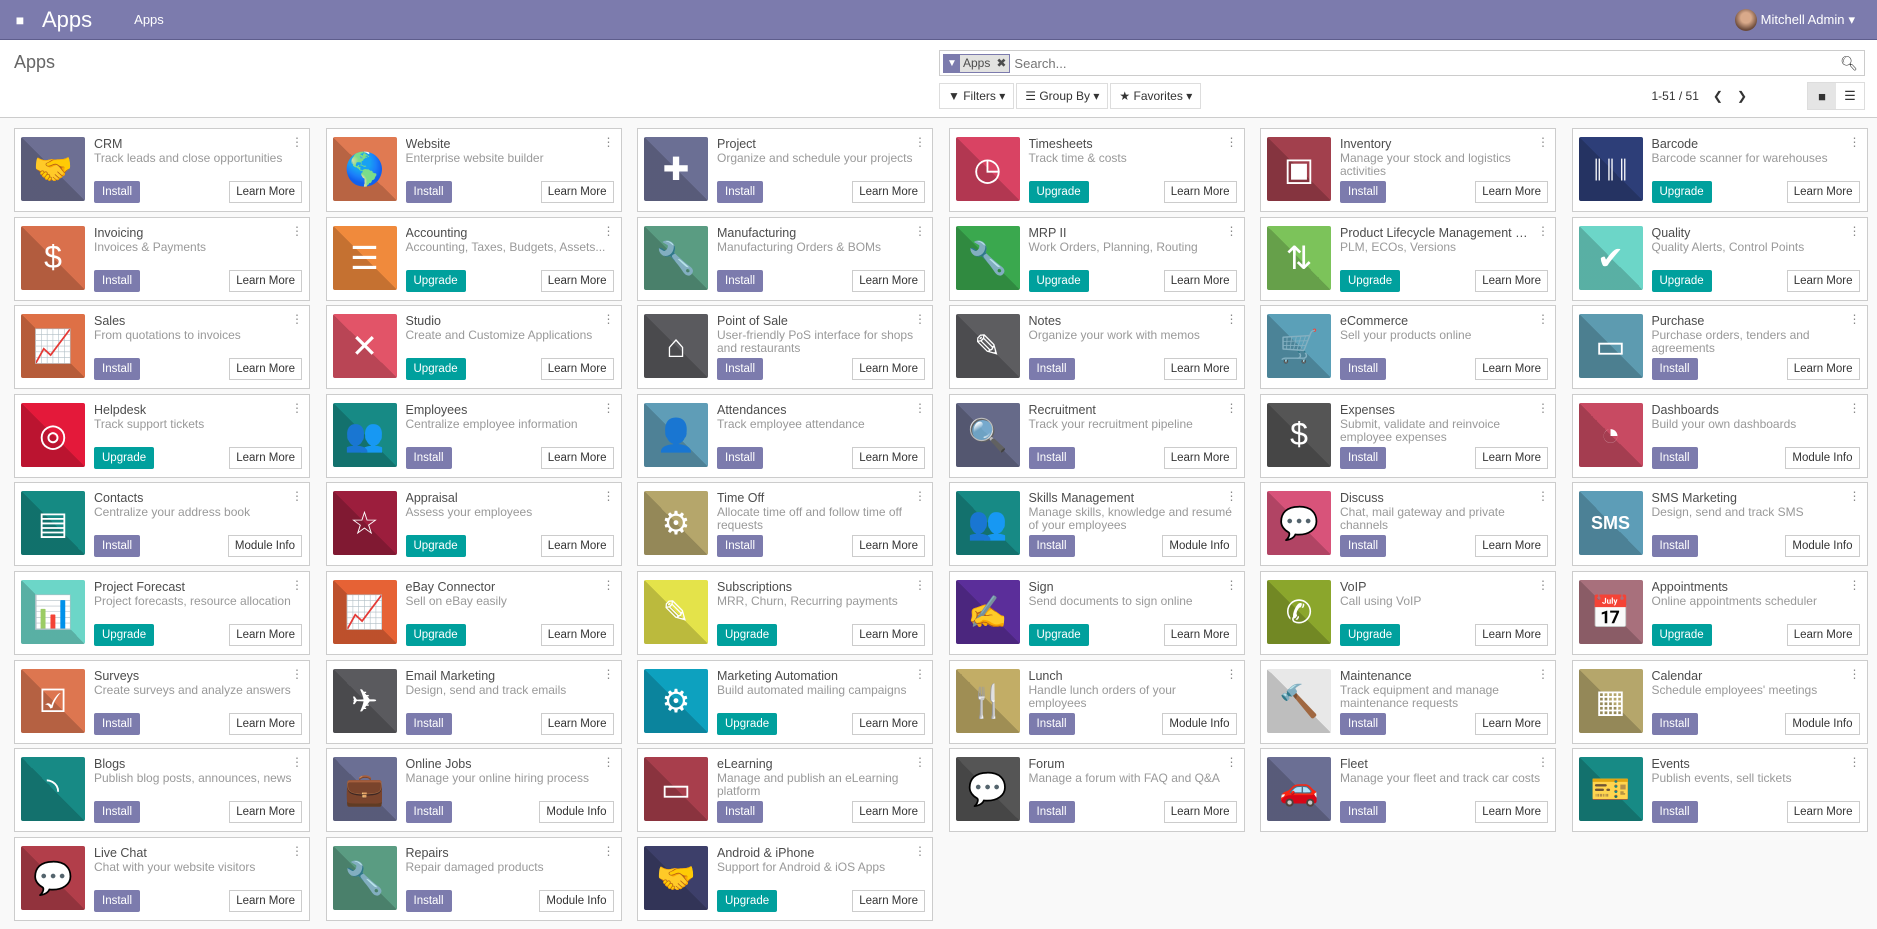 Image resolution: width=1877 pixels, height=929 pixels. What do you see at coordinates (977, 96) in the screenshot?
I see `filters-button: ▼ Filters ▾` at bounding box center [977, 96].